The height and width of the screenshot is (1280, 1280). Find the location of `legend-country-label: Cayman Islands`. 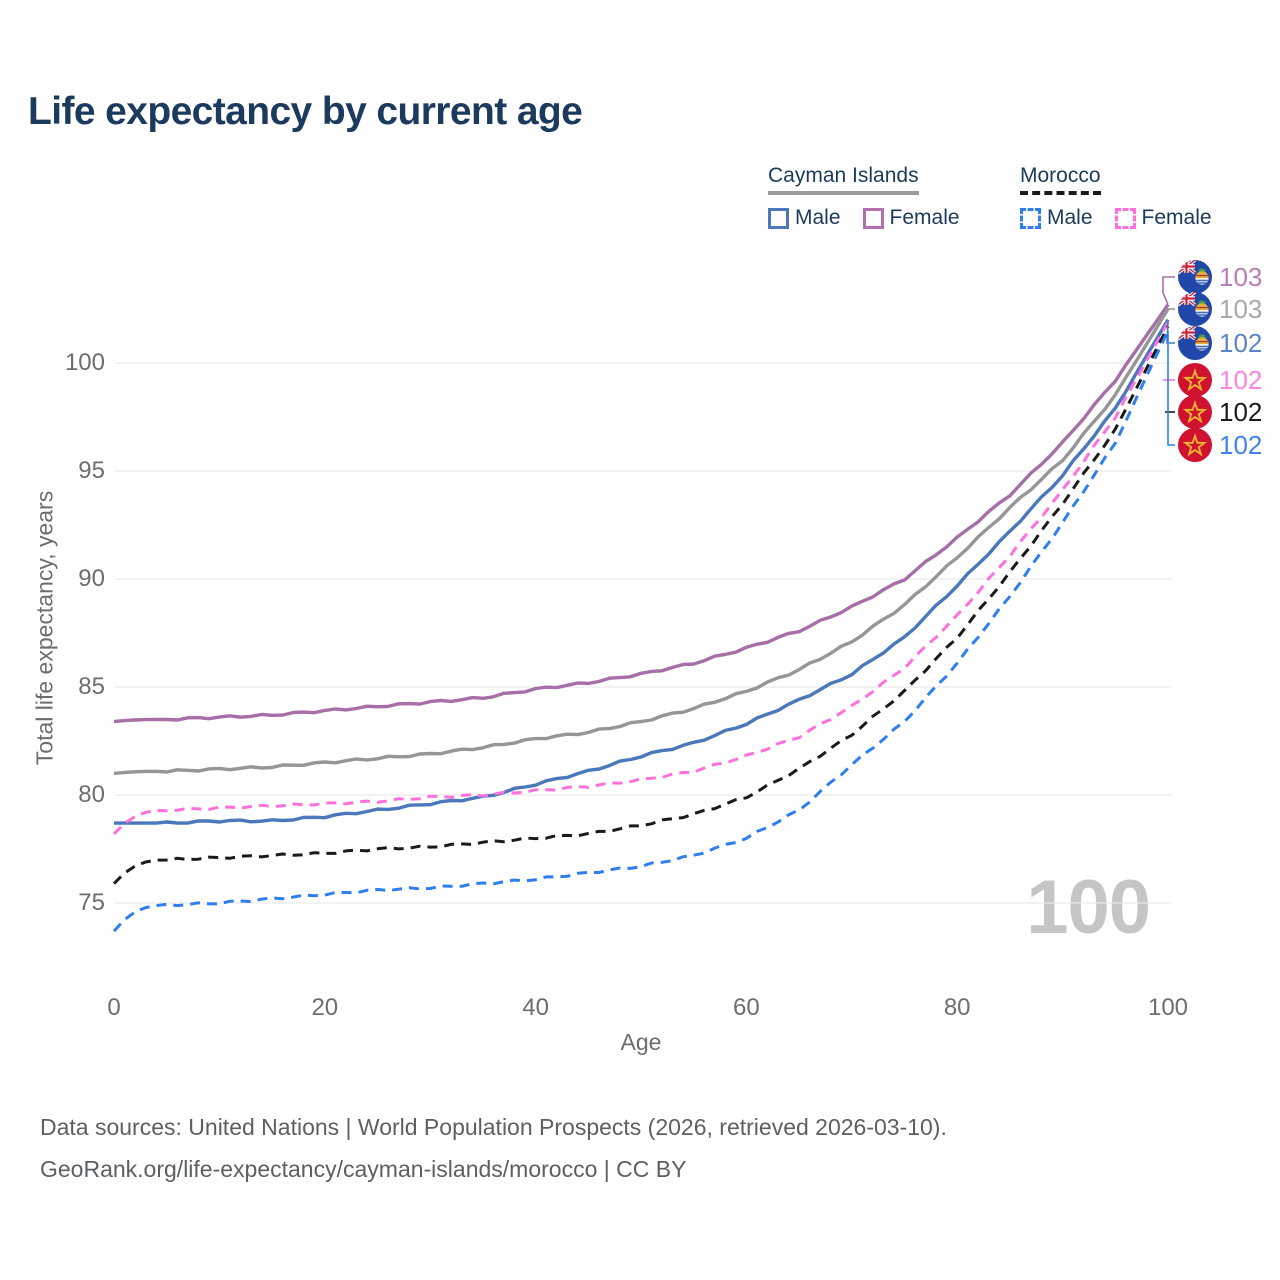

legend-country-label: Cayman Islands is located at coordinates (843, 179).